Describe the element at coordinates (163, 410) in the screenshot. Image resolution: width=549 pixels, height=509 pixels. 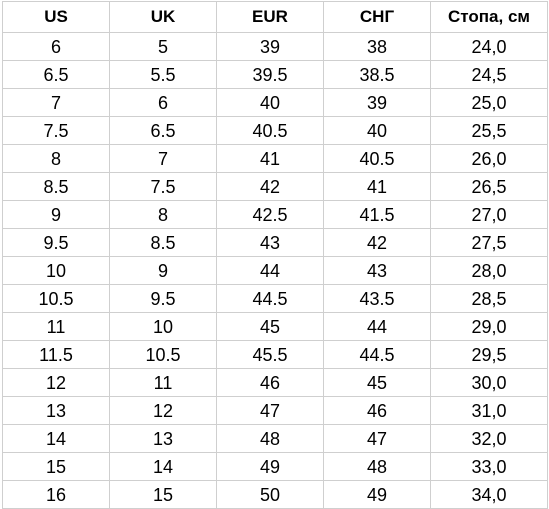
I see `cell-uk: 12` at that location.